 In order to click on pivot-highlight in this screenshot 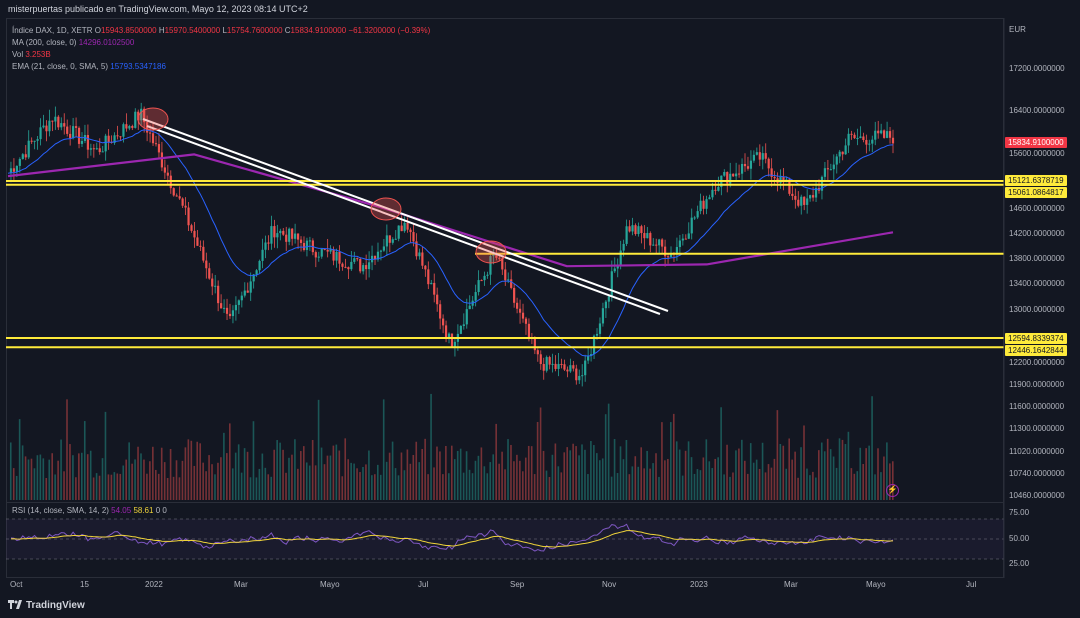, I will do `click(386, 209)`.